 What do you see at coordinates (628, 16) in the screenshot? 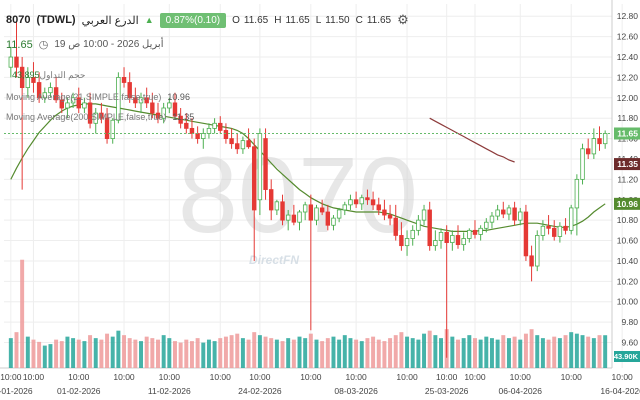
I see `y-tick-label: 12.80` at bounding box center [628, 16].